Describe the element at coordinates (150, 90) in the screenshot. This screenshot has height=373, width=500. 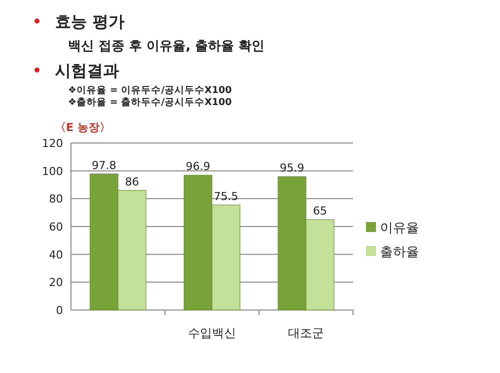
I see `text: ❖이유율 = 이유두수/공시두수X100` at that location.